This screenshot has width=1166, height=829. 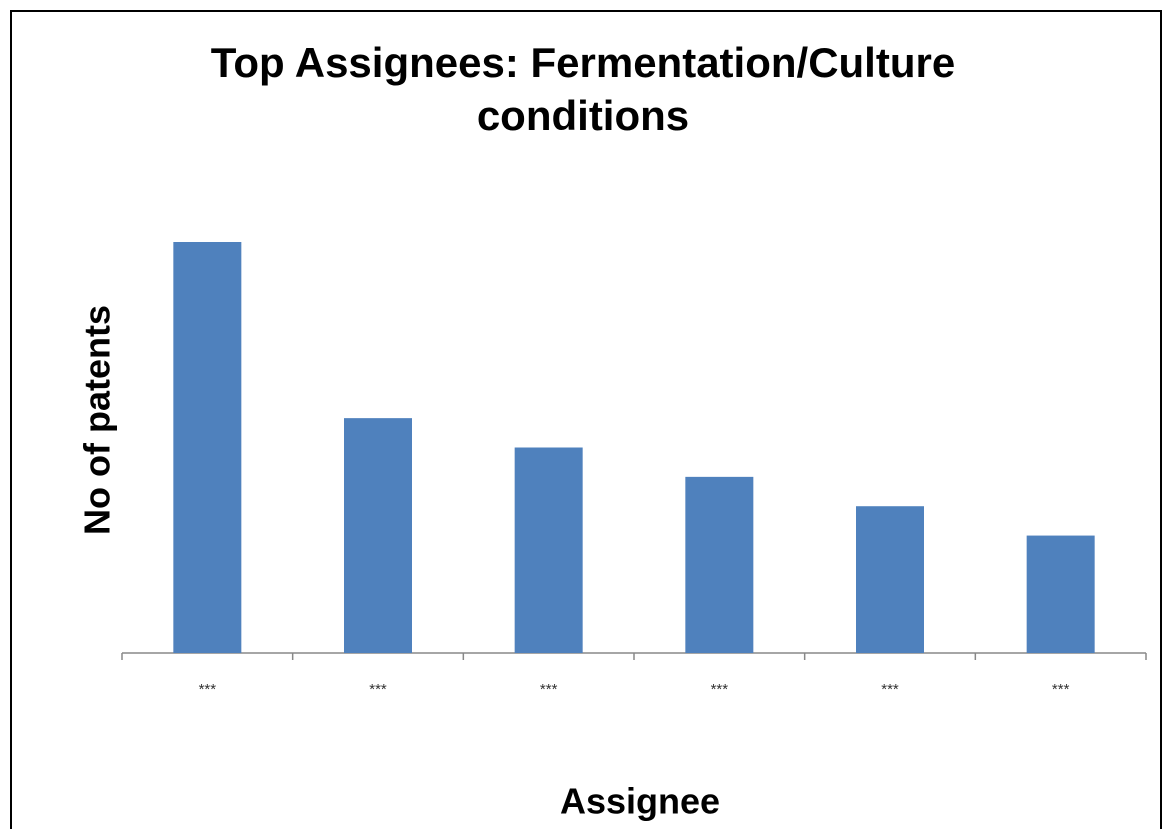 What do you see at coordinates (640, 801) in the screenshot?
I see `x-axis-label: Assignee` at bounding box center [640, 801].